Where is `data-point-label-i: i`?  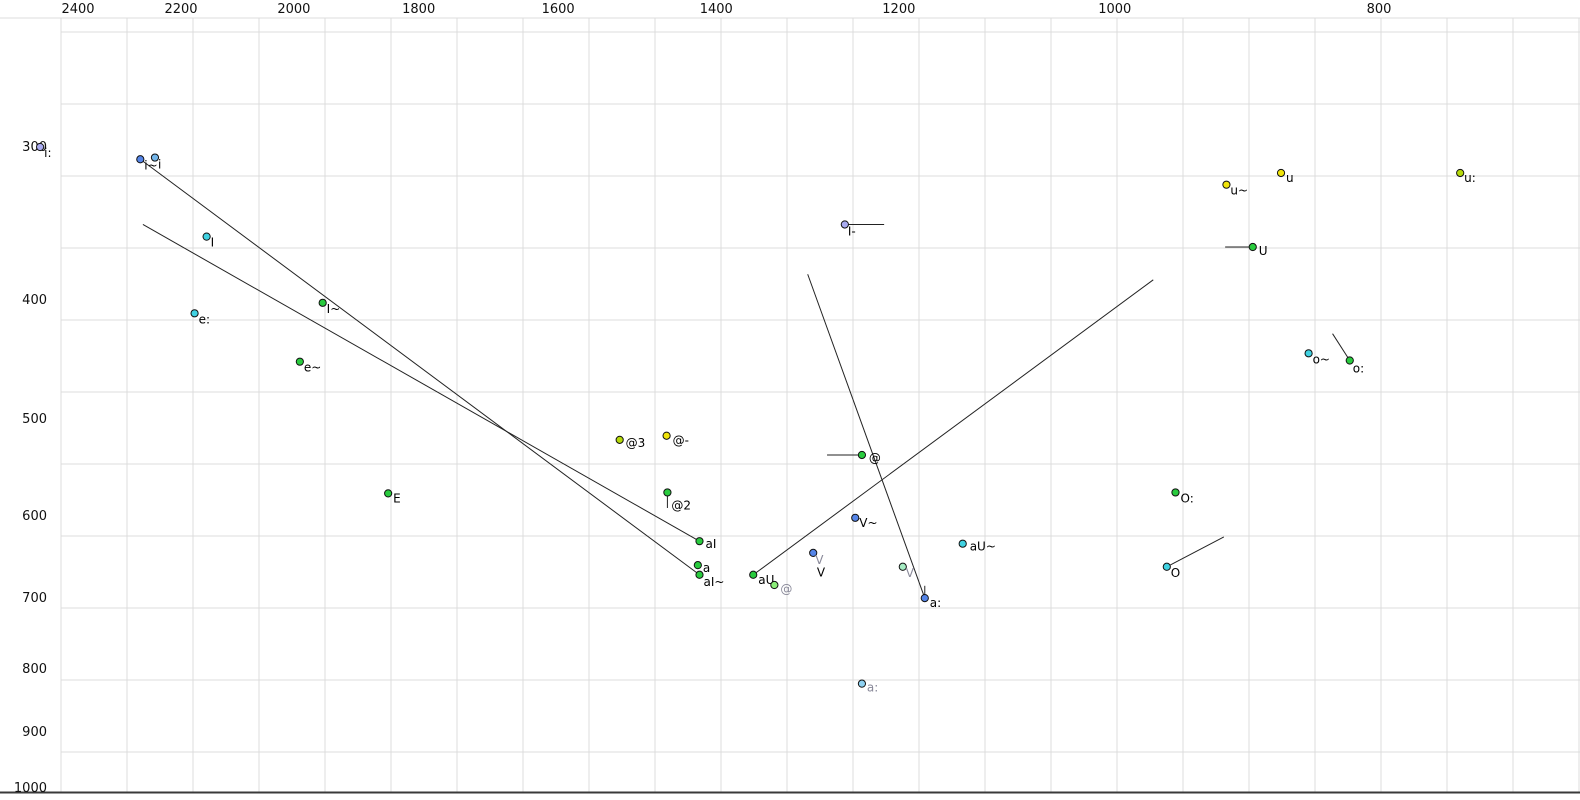 data-point-label-i: i is located at coordinates (159, 165).